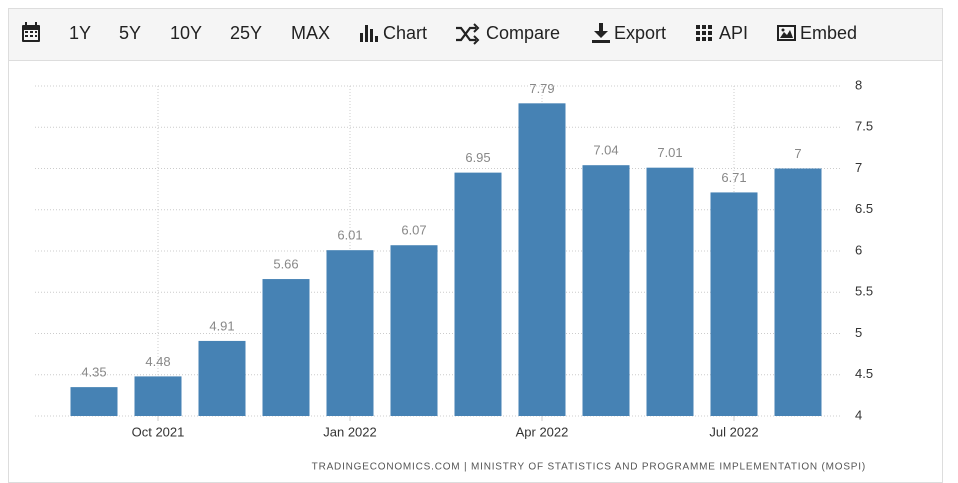  Describe the element at coordinates (858, 249) in the screenshot. I see `y-tick-label: 6` at that location.